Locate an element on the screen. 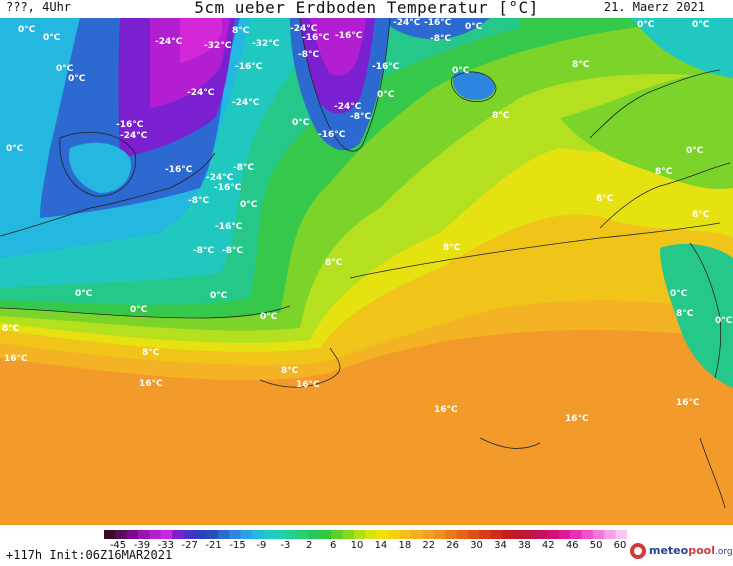 This screenshot has width=733, height=566. color-scale-tick-label: 46 is located at coordinates (572, 545).